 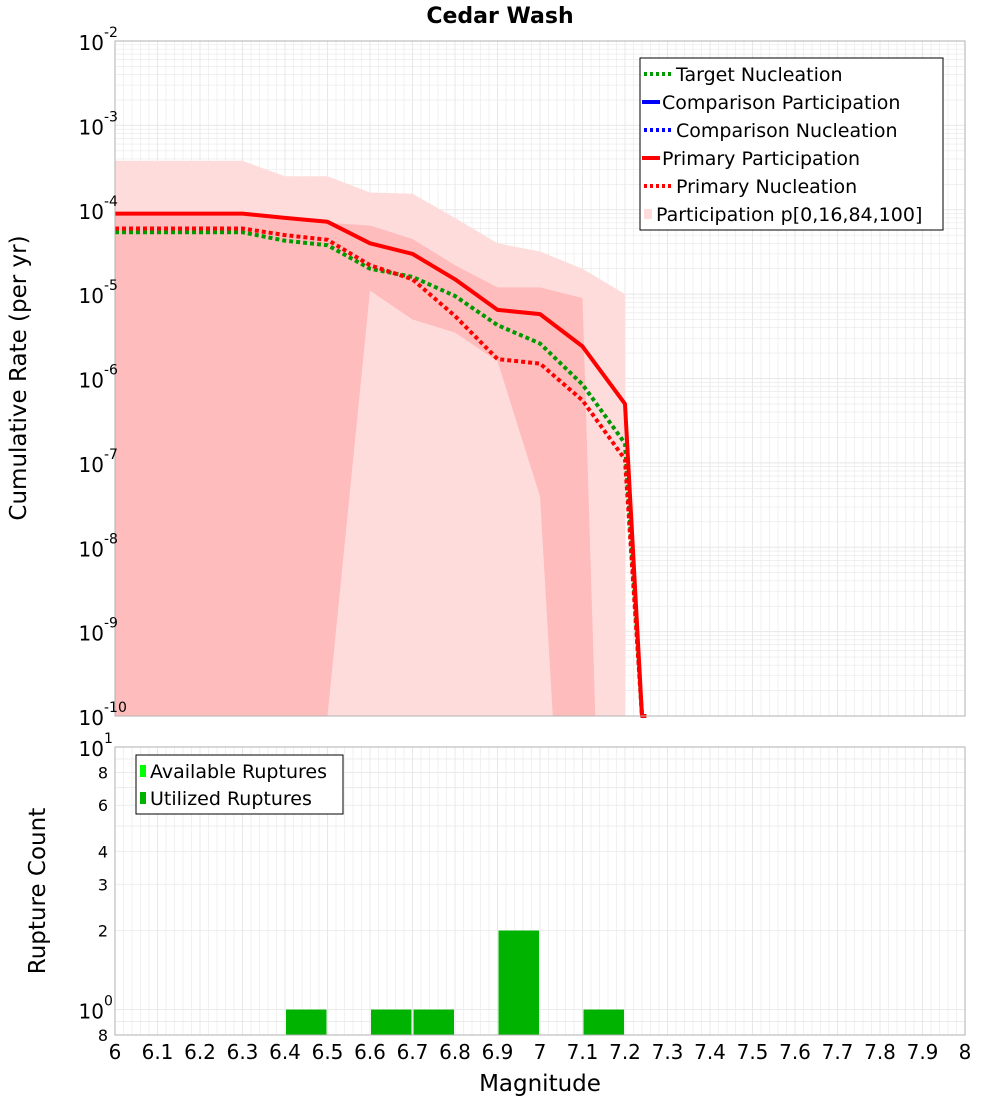 I want to click on bottom-legend-box, so click(x=239, y=784).